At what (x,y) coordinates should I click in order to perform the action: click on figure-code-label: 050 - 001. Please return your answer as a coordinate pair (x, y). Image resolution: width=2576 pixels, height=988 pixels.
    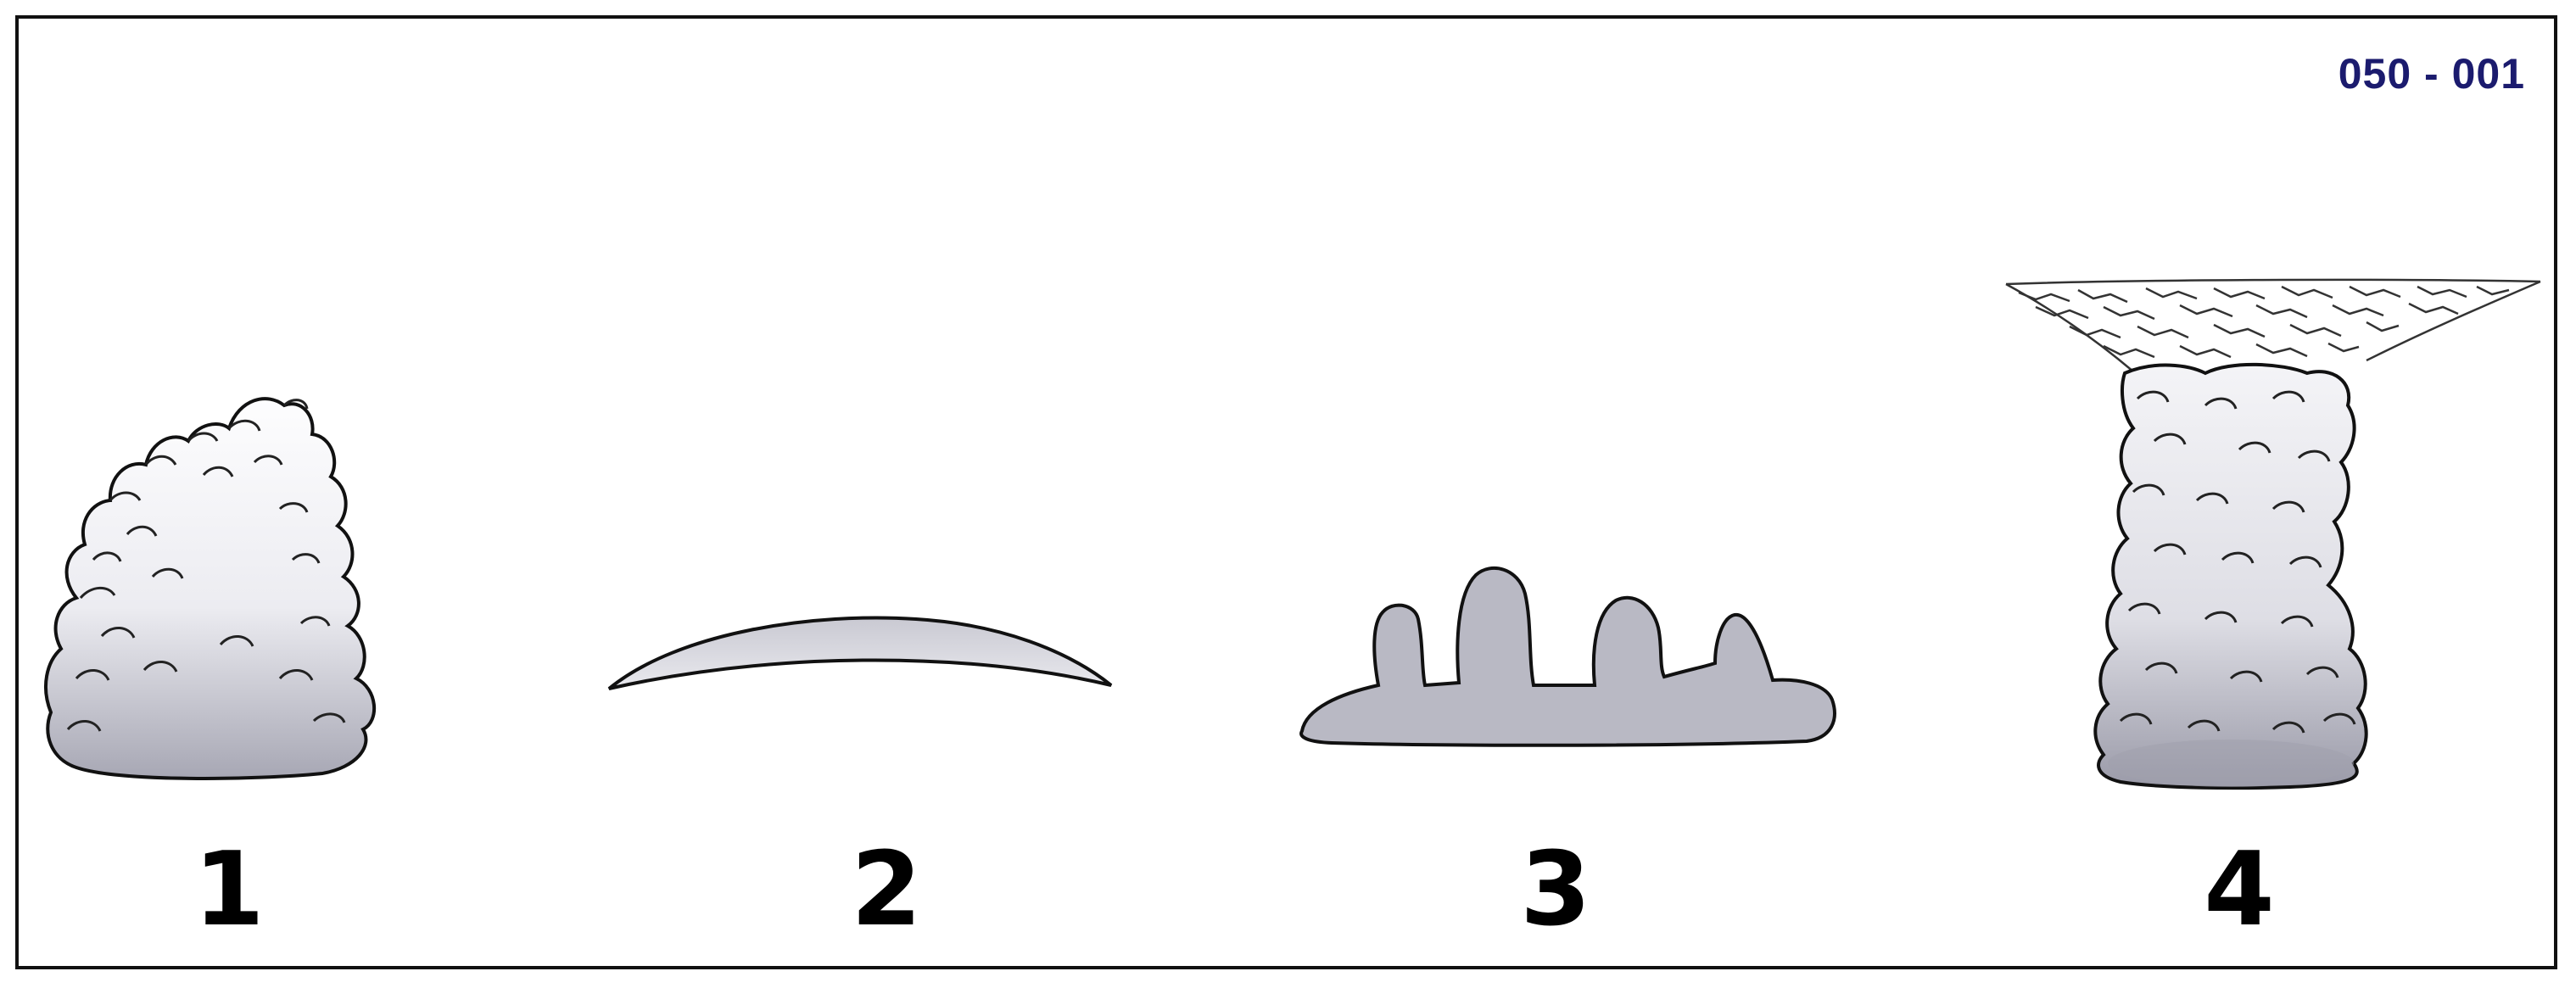
    Looking at the image, I should click on (2431, 74).